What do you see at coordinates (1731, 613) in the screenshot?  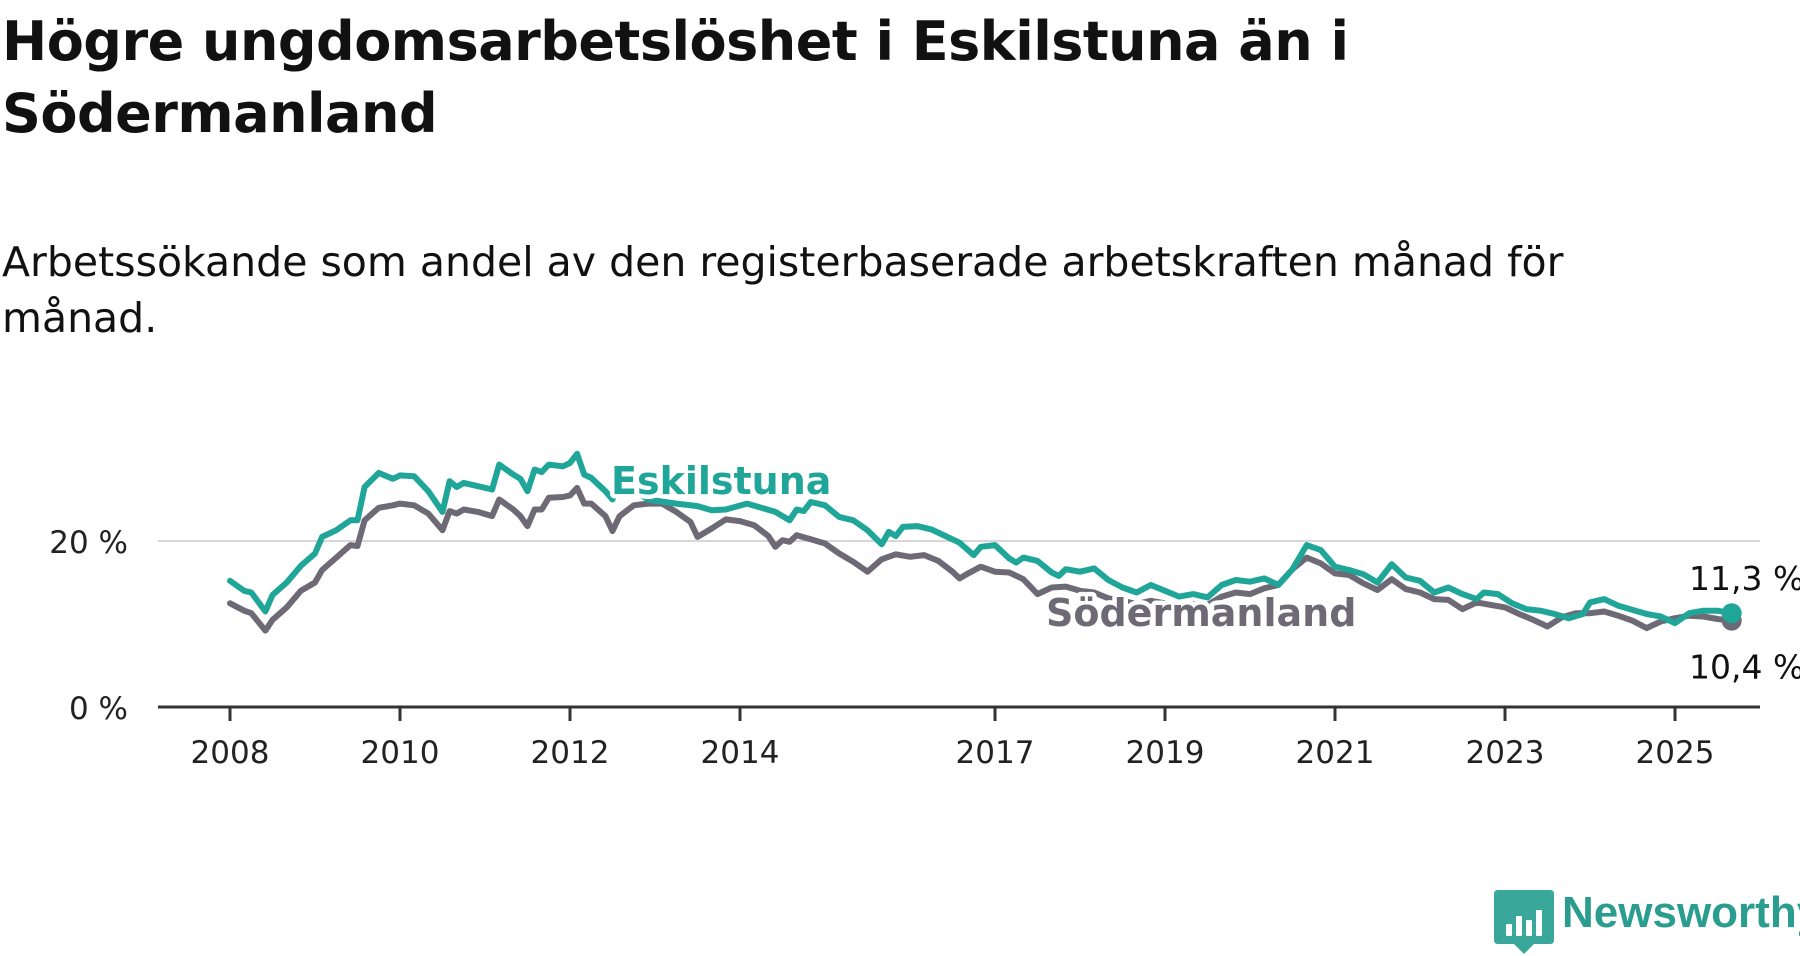 I see `end-point-eskilstuna` at bounding box center [1731, 613].